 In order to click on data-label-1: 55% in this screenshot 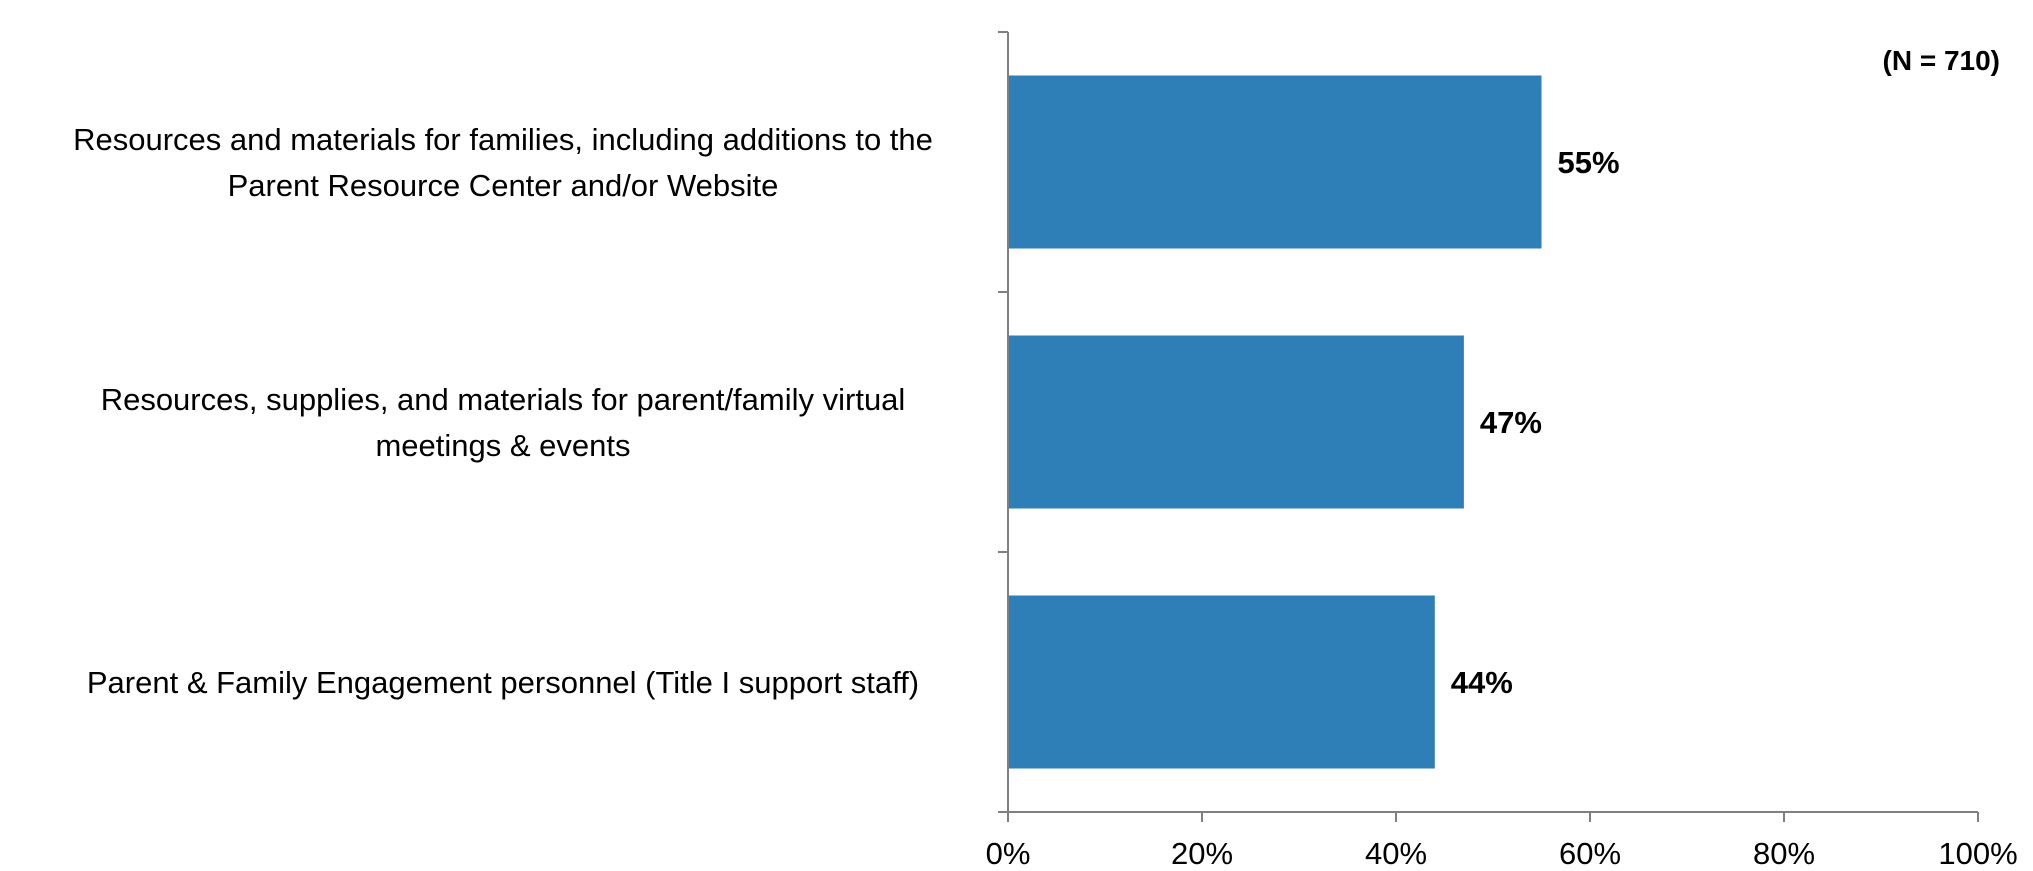, I will do `click(1589, 162)`.